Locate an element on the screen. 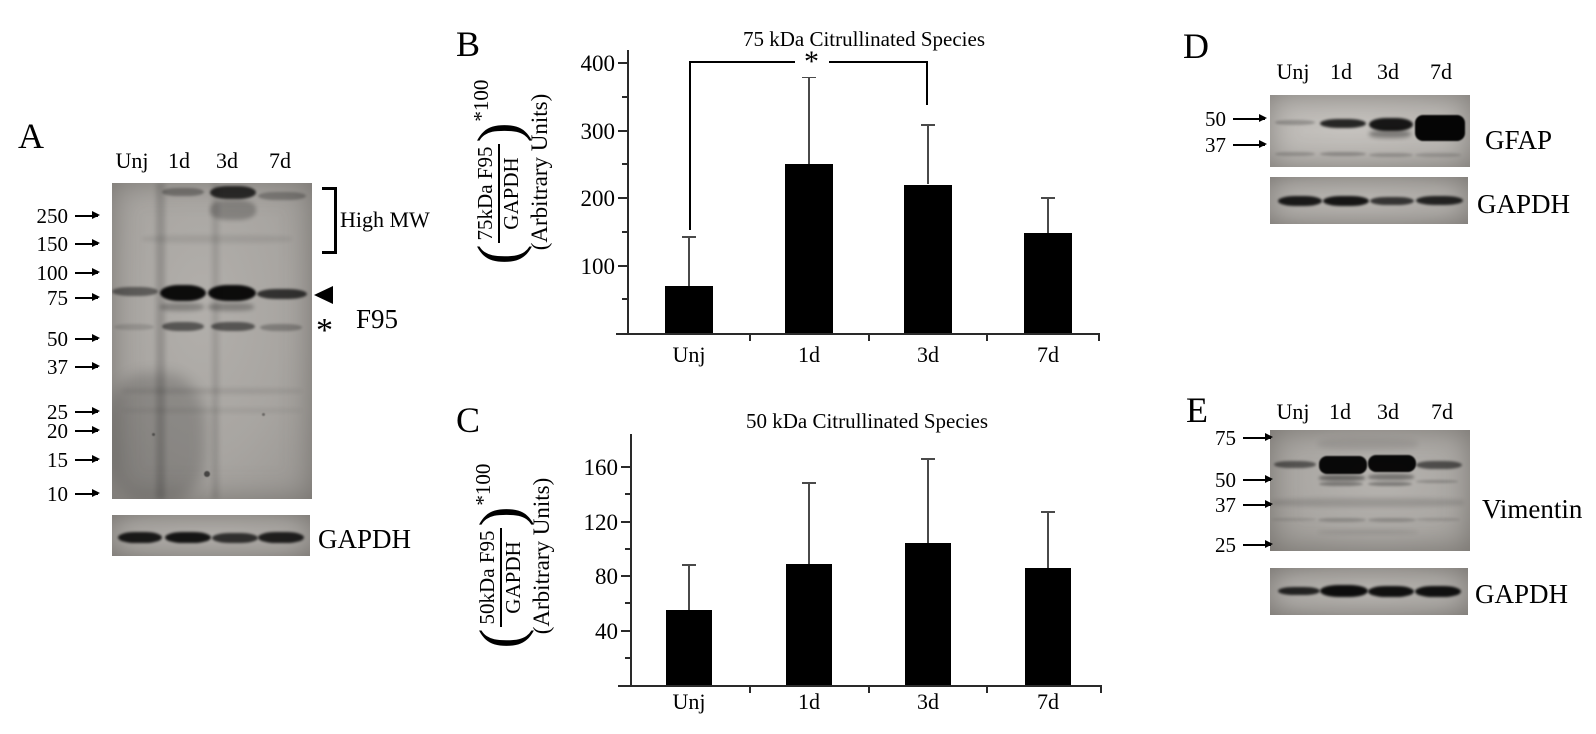  panel-d-blot-image is located at coordinates (1370, 131).